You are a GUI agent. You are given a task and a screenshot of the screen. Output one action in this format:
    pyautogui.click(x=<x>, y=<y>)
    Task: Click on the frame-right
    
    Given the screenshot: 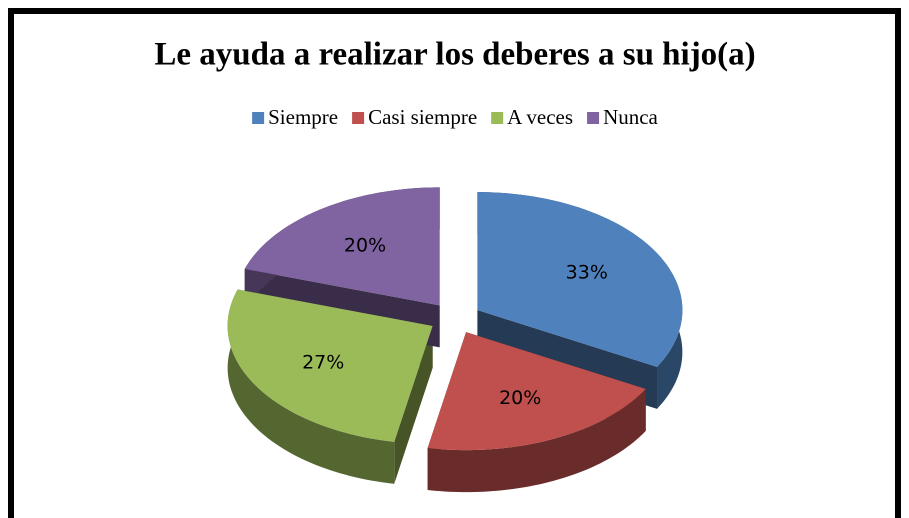 What is the action you would take?
    pyautogui.click(x=898, y=263)
    